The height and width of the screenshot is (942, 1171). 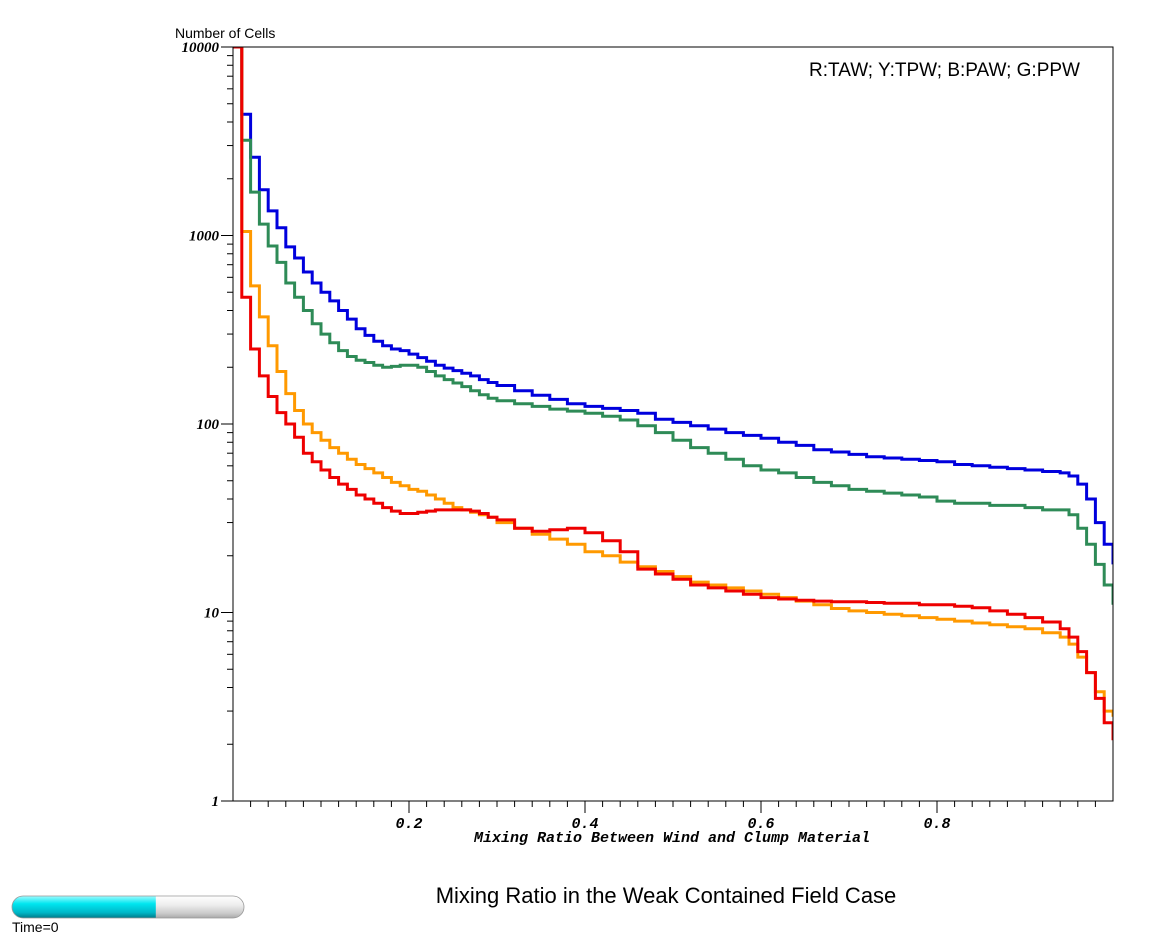 What do you see at coordinates (225, 33) in the screenshot?
I see `y-axis-label: Number of Cells` at bounding box center [225, 33].